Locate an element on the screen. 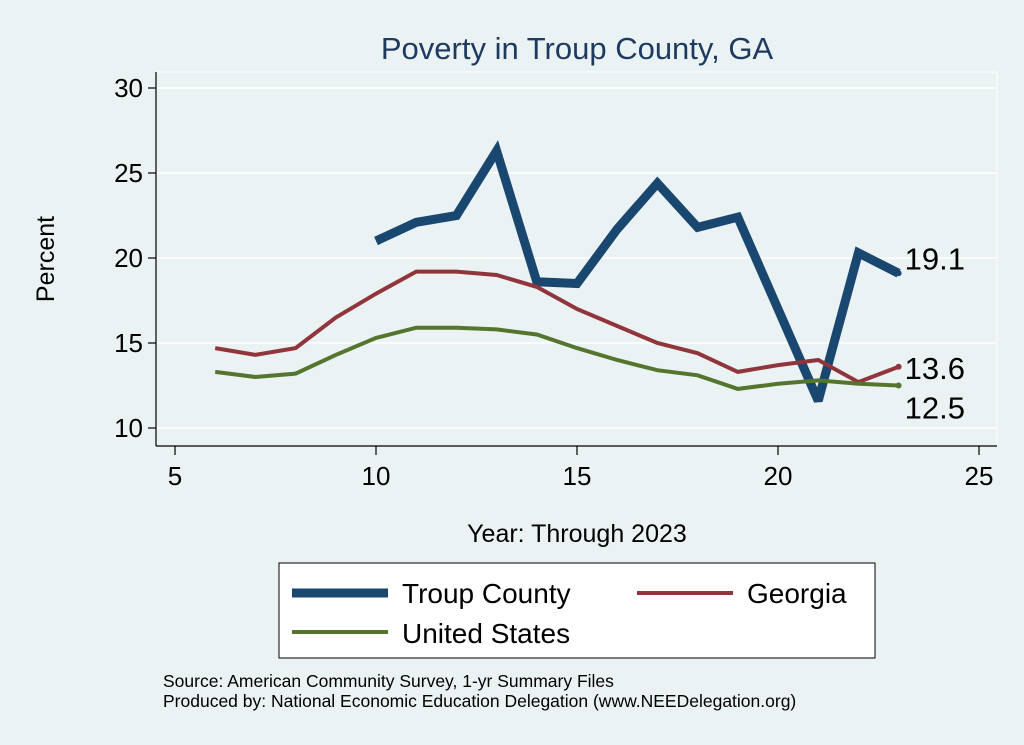 The width and height of the screenshot is (1024, 745). x-tick-label: 20 is located at coordinates (778, 476).